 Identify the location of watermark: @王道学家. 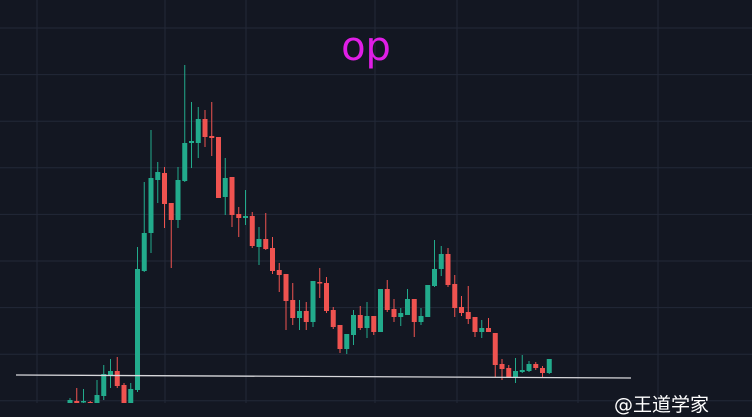
(662, 405).